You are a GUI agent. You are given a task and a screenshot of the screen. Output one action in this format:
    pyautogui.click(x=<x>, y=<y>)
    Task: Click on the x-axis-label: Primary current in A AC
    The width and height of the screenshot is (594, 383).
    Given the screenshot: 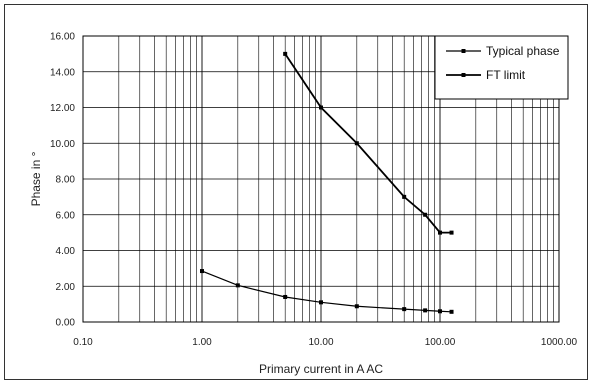 What is the action you would take?
    pyautogui.click(x=321, y=369)
    